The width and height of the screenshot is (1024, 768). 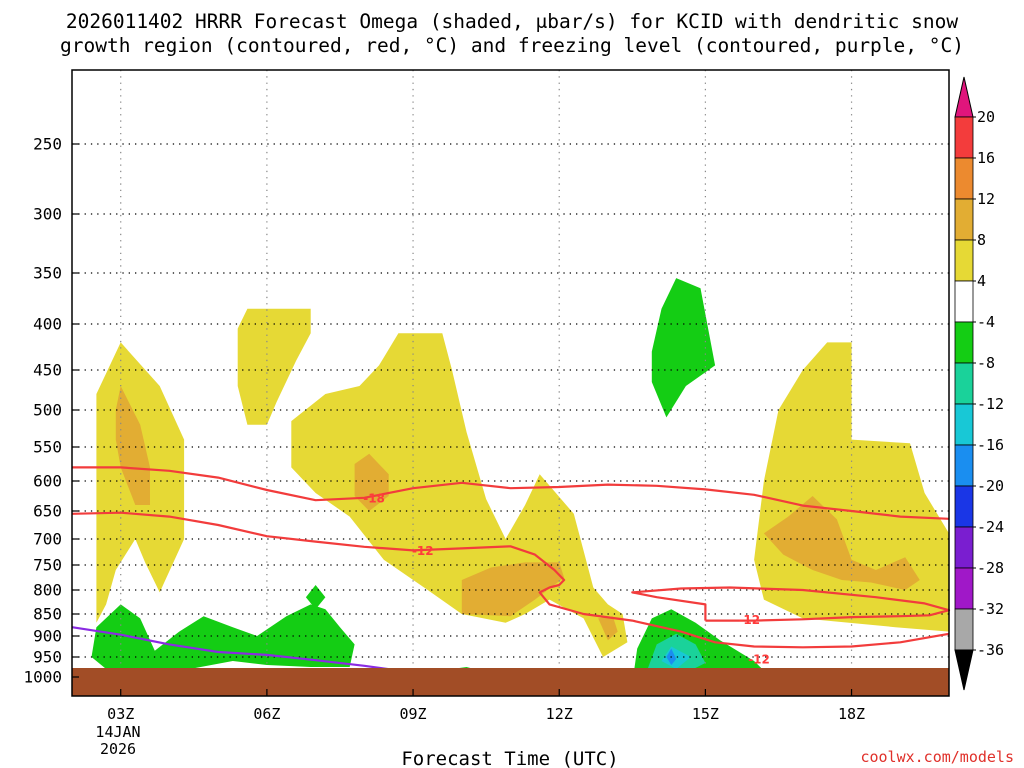 What do you see at coordinates (749, 620) in the screenshot?
I see `contour-label-dgz-minus12-loop: -12` at bounding box center [749, 620].